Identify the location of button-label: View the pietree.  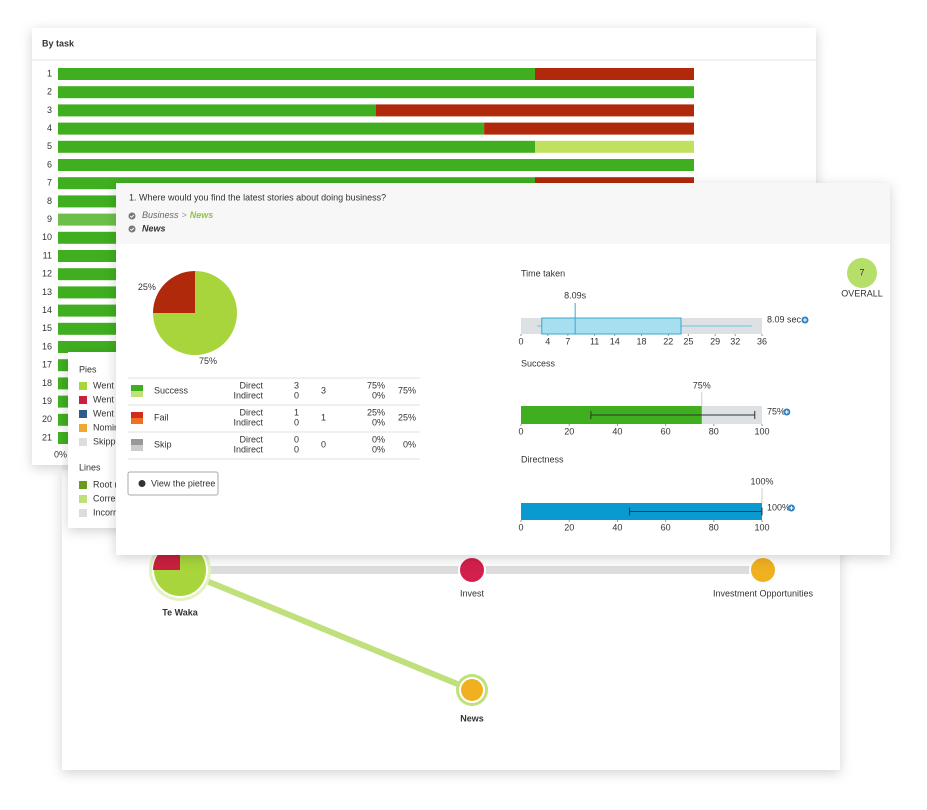
(183, 483).